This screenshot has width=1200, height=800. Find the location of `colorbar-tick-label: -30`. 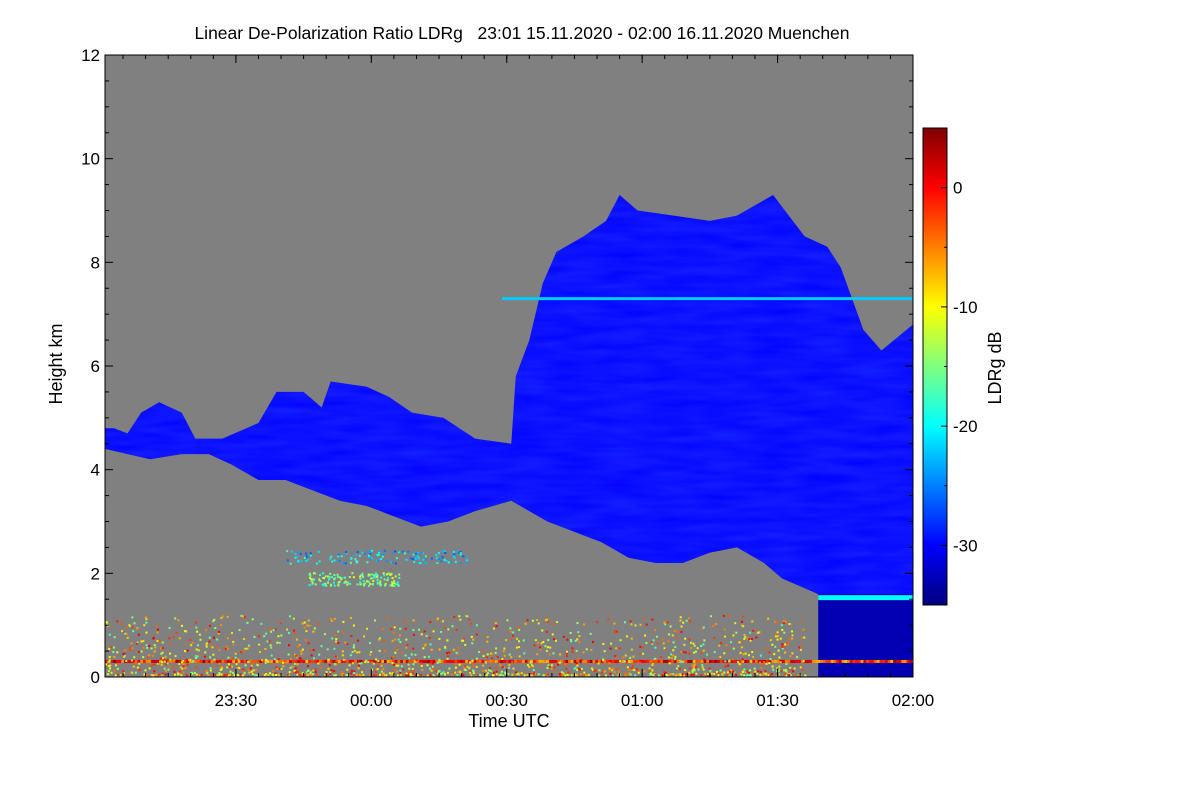

colorbar-tick-label: -30 is located at coordinates (965, 545).